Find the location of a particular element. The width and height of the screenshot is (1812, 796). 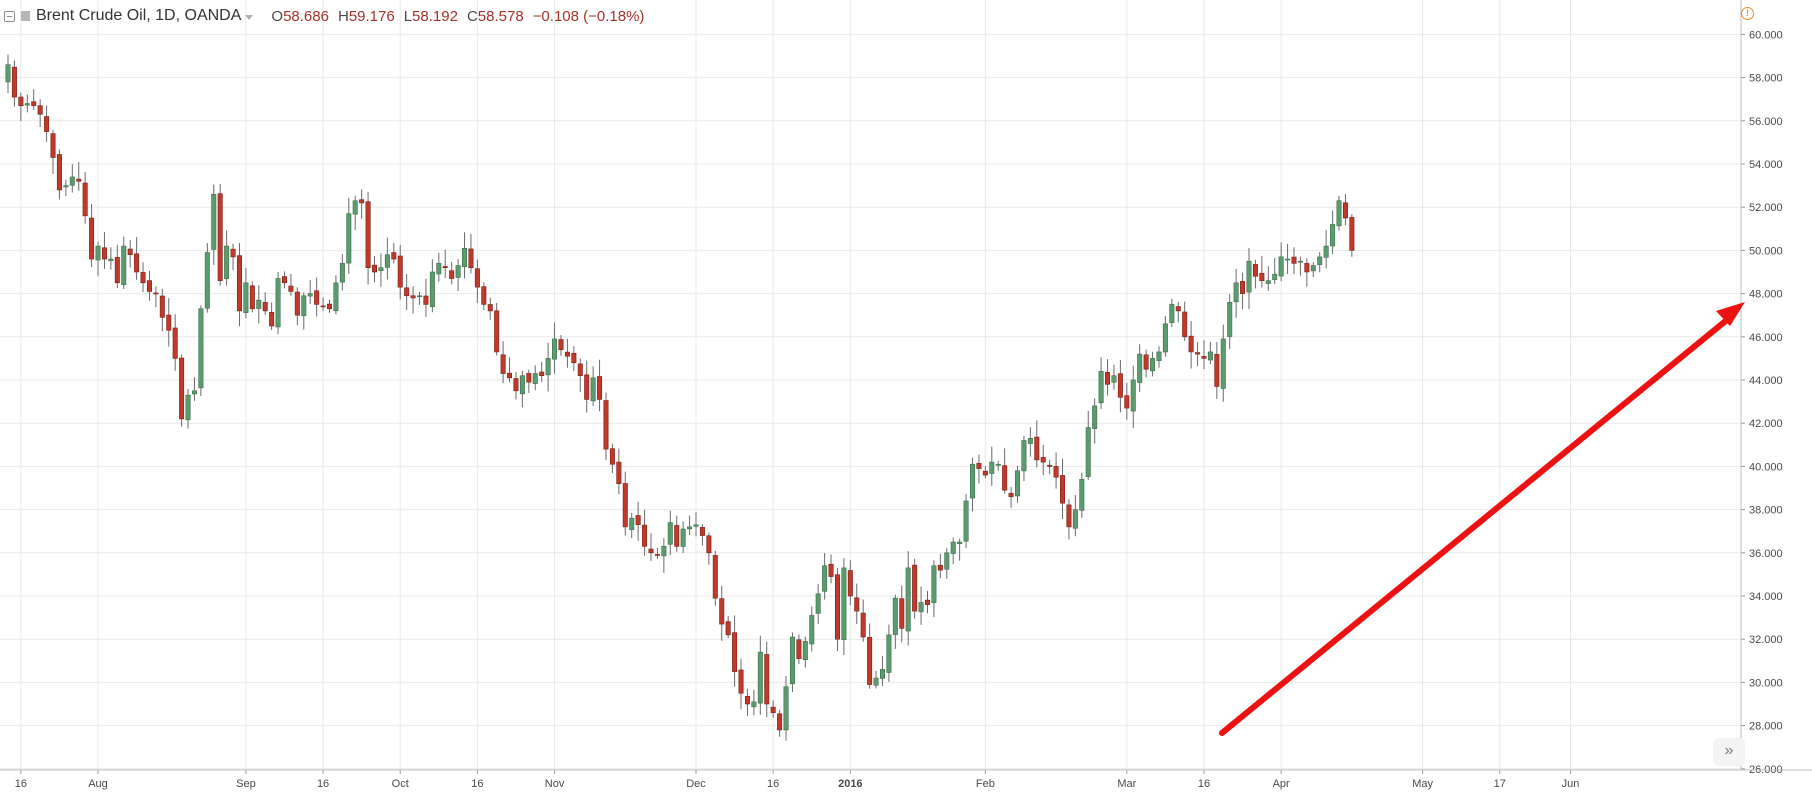

price-tick-label: 54.000 is located at coordinates (1766, 165).